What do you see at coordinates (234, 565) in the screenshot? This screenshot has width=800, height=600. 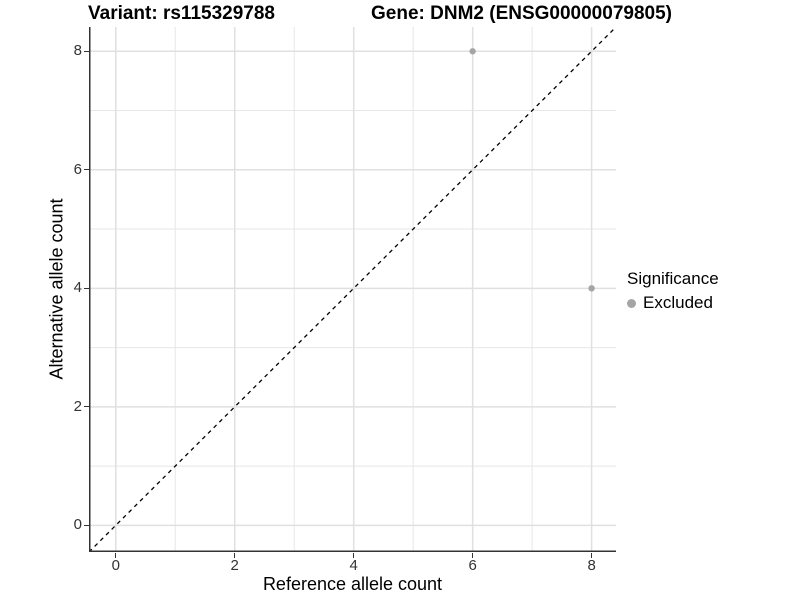 I see `x-tick-label: 2` at bounding box center [234, 565].